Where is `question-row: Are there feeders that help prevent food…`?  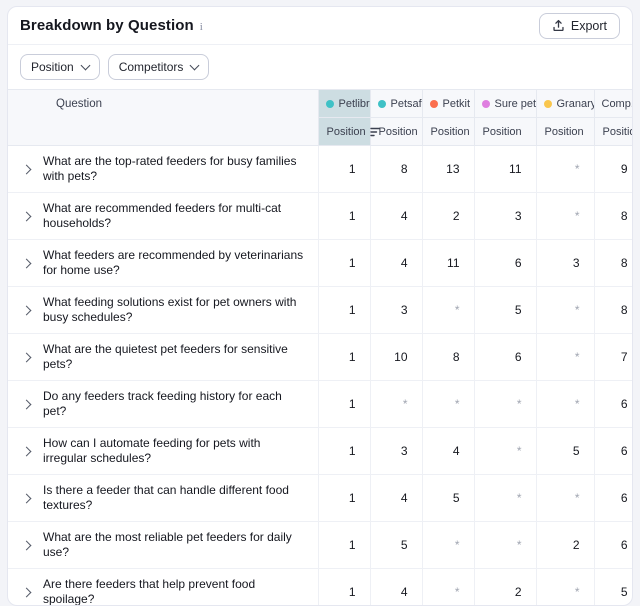 question-row: Are there feeders that help prevent food… is located at coordinates (320, 587).